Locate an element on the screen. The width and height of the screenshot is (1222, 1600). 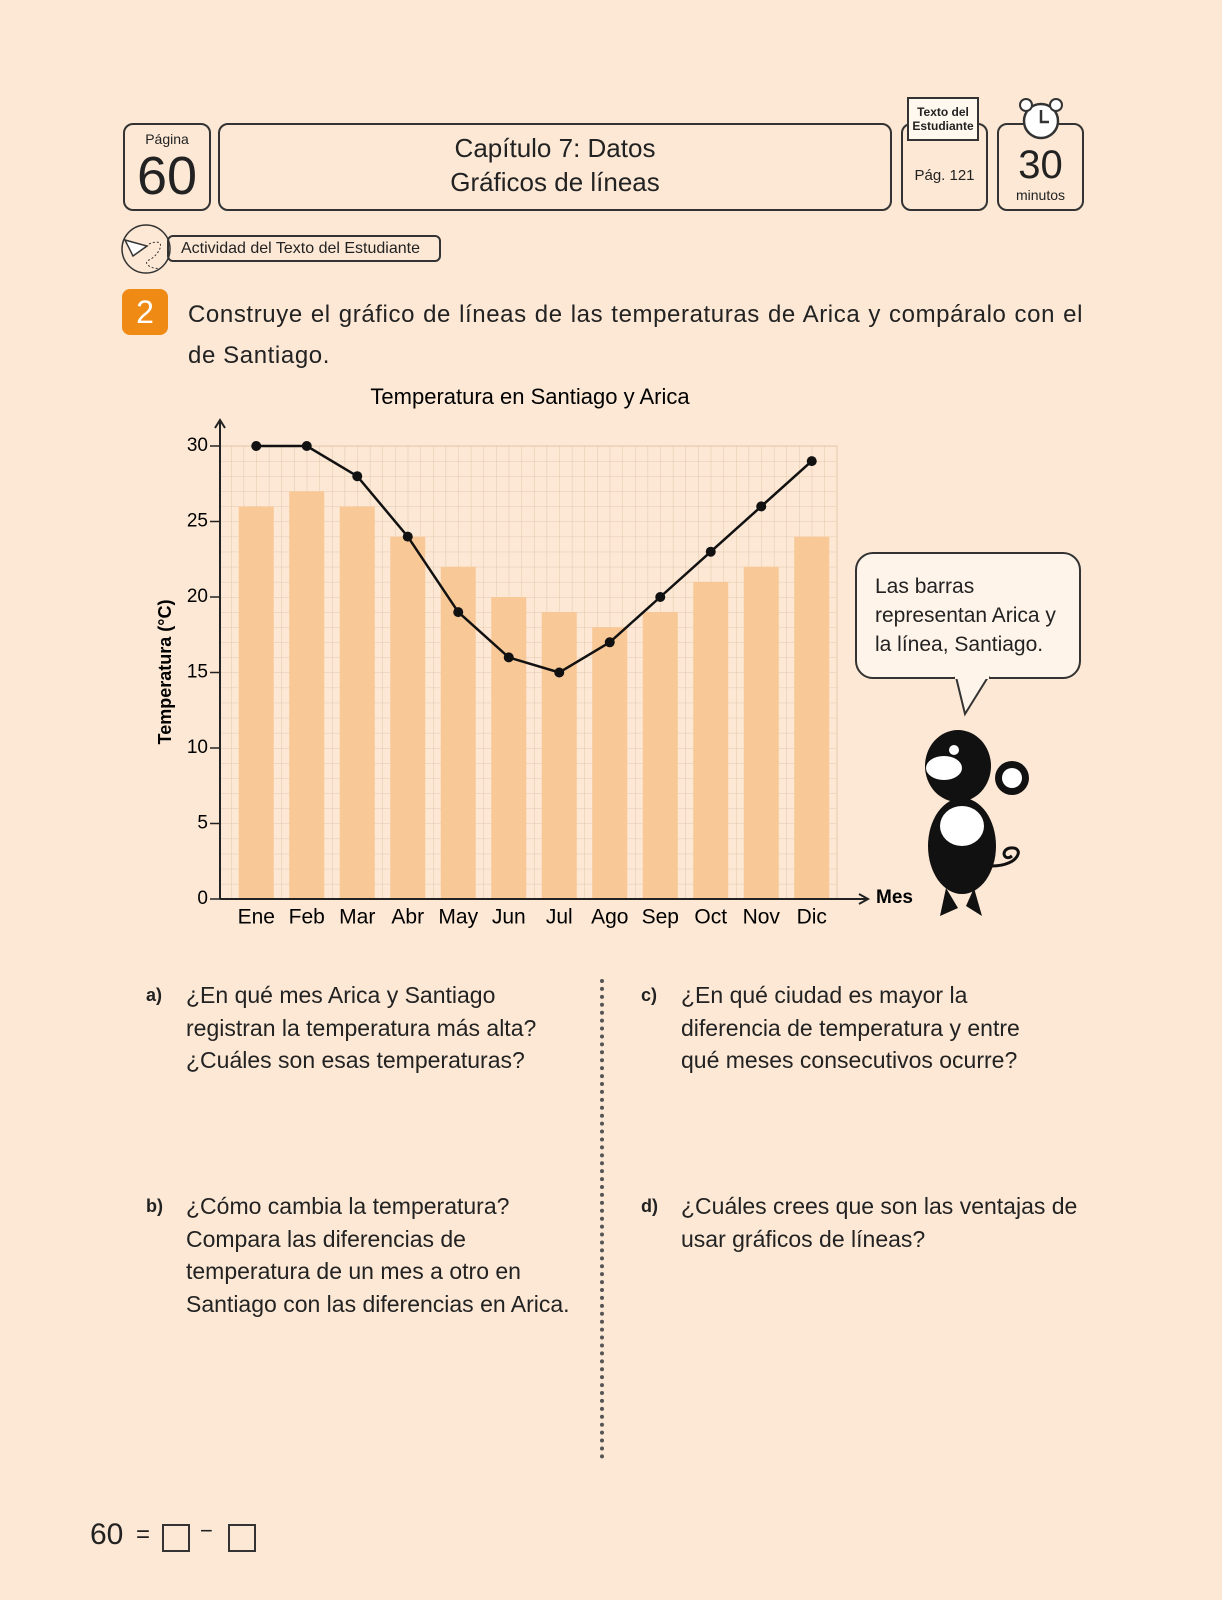
question-label: c) is located at coordinates (649, 995).